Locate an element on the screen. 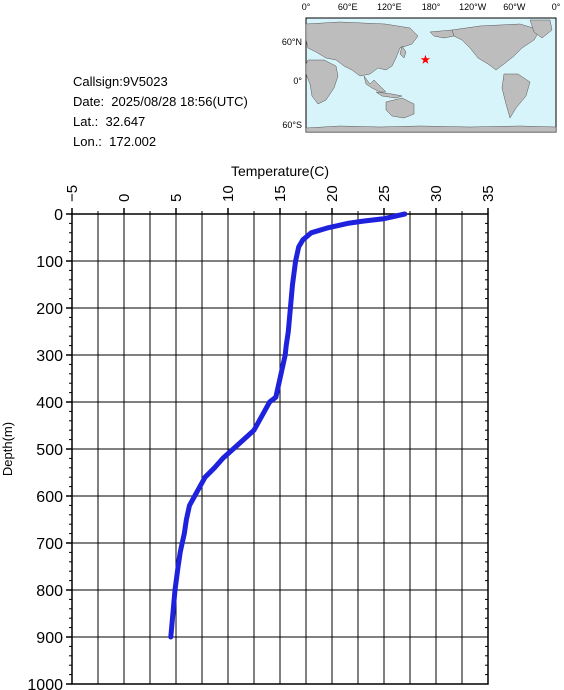 The width and height of the screenshot is (564, 690). y-tick-label: 300 is located at coordinates (49, 356).